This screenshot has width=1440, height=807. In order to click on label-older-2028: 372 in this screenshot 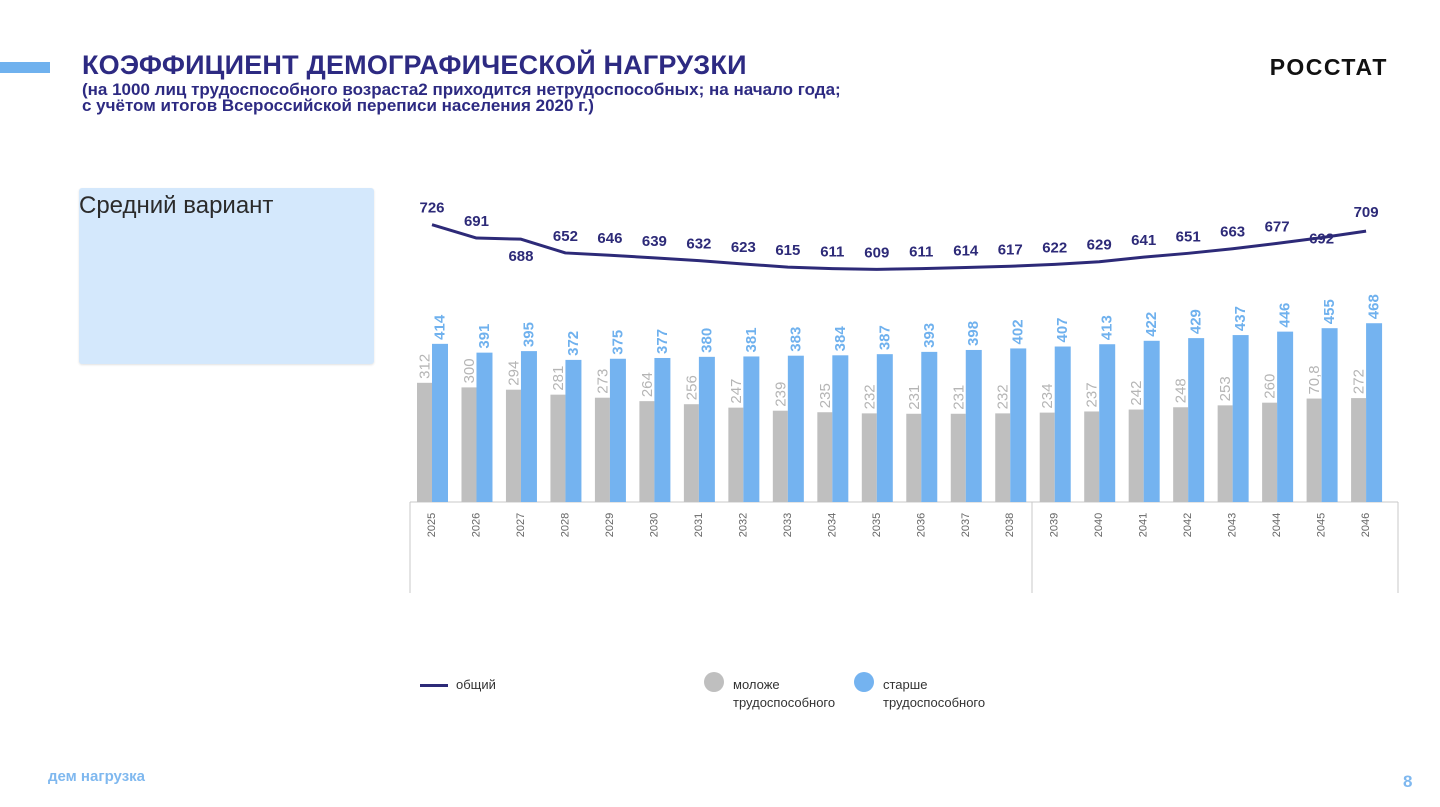, I will do `click(573, 343)`.